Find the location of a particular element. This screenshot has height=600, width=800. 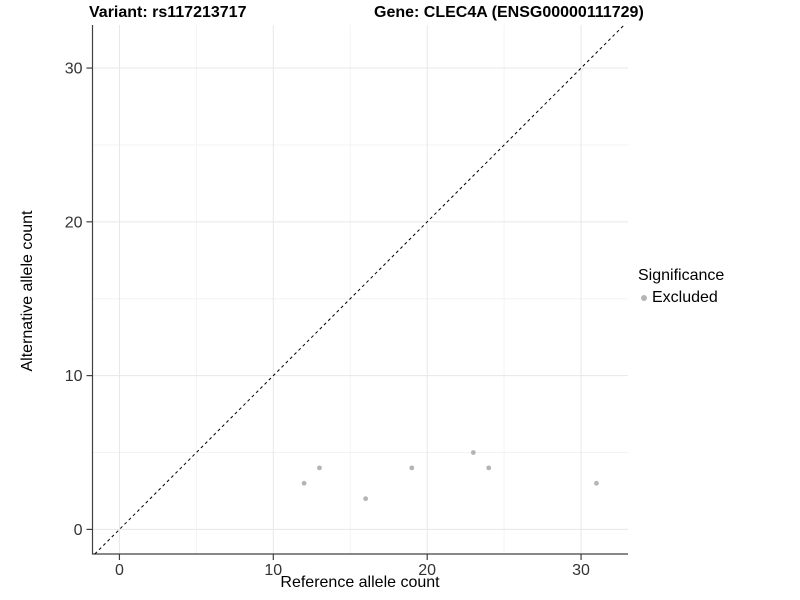

y-tick-label: 10 is located at coordinates (74, 376).